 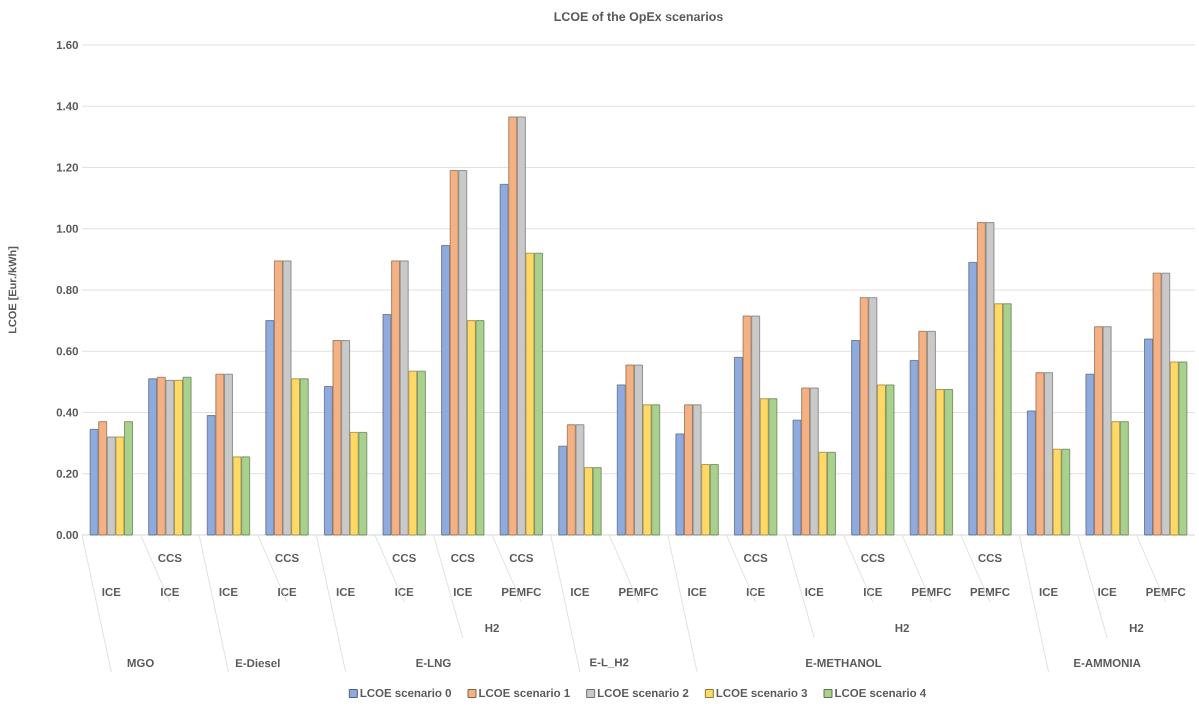 I want to click on legend-label: LCOE scenario 2, so click(x=643, y=693).